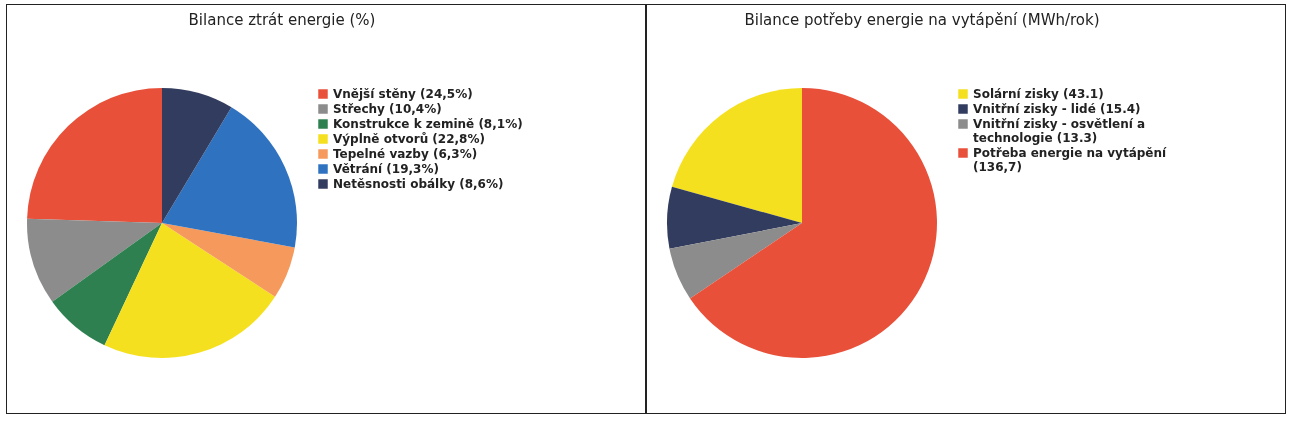 This screenshot has height=423, width=1299. What do you see at coordinates (387, 109) in the screenshot?
I see `legend-label: Střechy (10,4%)` at bounding box center [387, 109].